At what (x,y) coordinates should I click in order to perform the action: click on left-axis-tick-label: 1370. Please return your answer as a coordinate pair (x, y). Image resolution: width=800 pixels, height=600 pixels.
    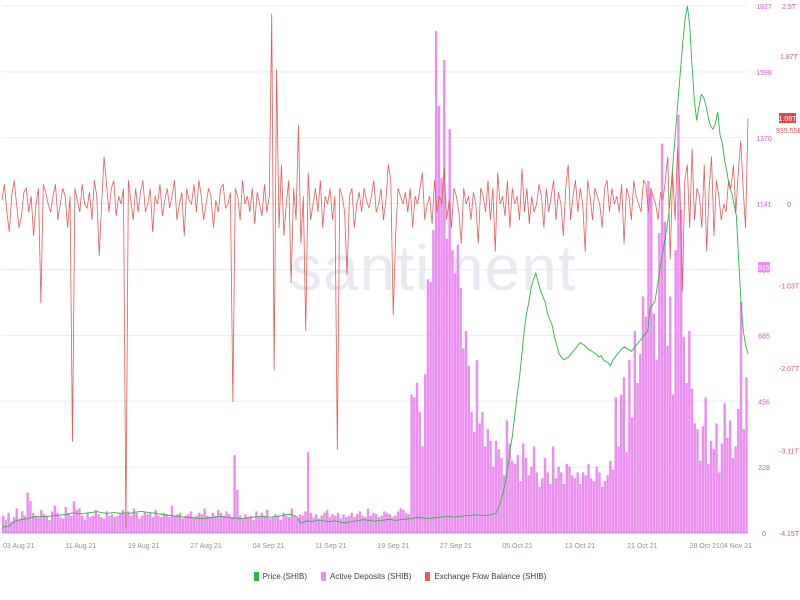
    Looking at the image, I should click on (764, 139).